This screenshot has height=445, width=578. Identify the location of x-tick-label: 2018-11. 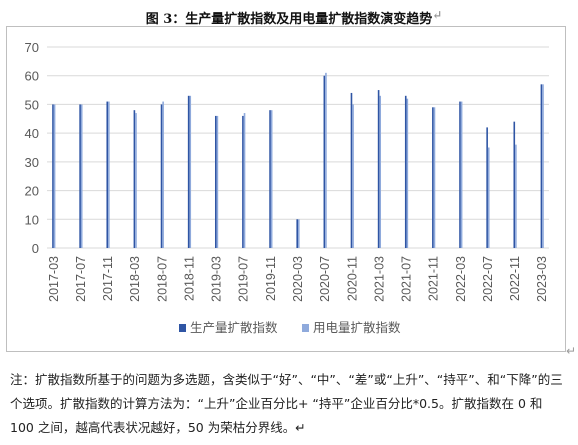
(189, 278).